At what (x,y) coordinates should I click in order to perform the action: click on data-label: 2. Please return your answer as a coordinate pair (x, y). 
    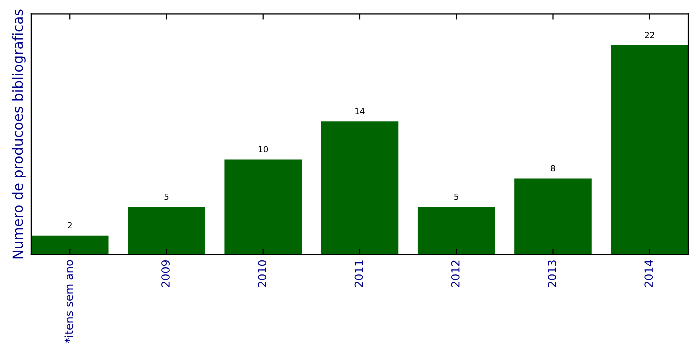
    Looking at the image, I should click on (70, 225).